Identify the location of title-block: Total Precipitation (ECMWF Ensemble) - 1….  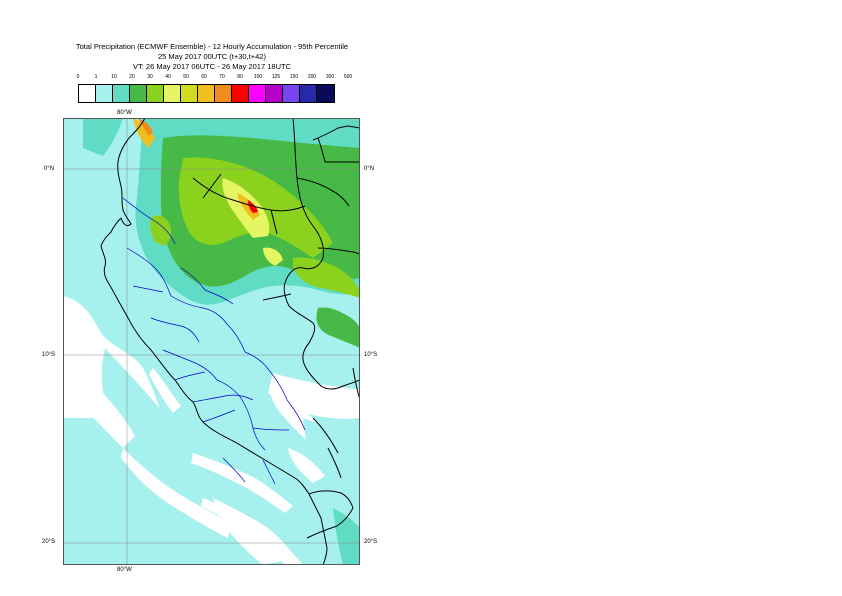
(212, 57).